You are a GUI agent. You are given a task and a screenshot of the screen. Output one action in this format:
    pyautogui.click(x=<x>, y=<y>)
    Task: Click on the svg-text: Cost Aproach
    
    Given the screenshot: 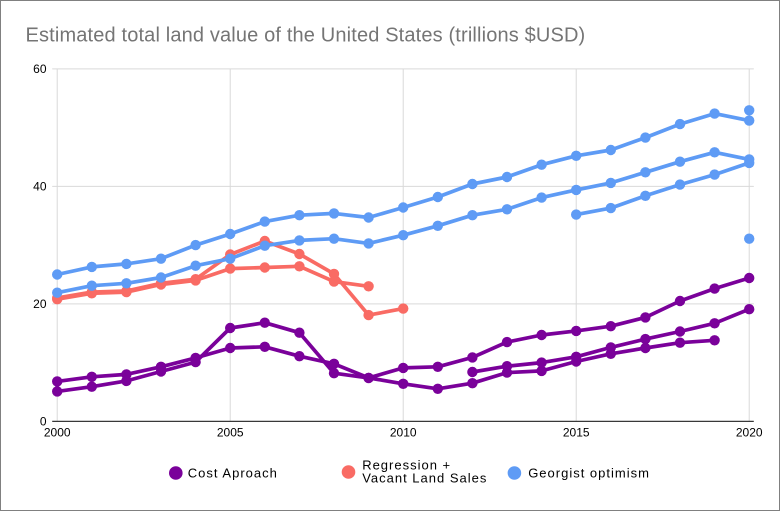 What is the action you would take?
    pyautogui.click(x=233, y=473)
    